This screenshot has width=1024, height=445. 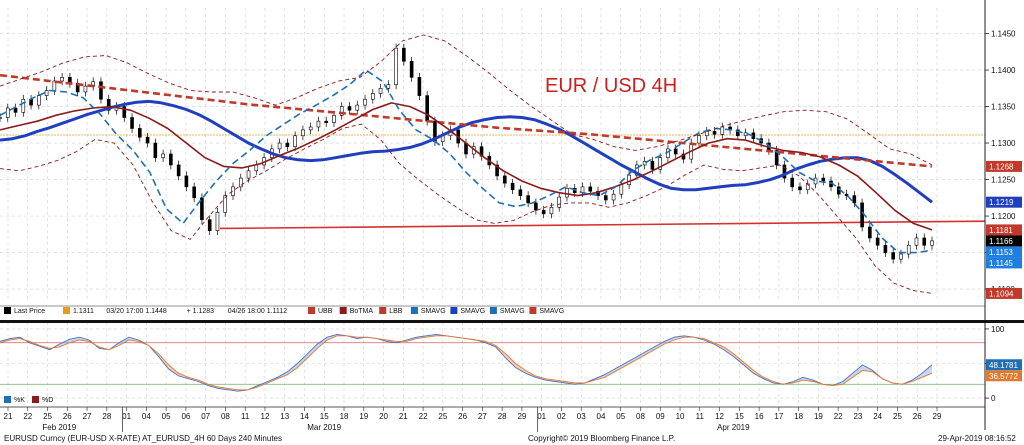 I want to click on x-tick-label: 14, so click(x=304, y=416).